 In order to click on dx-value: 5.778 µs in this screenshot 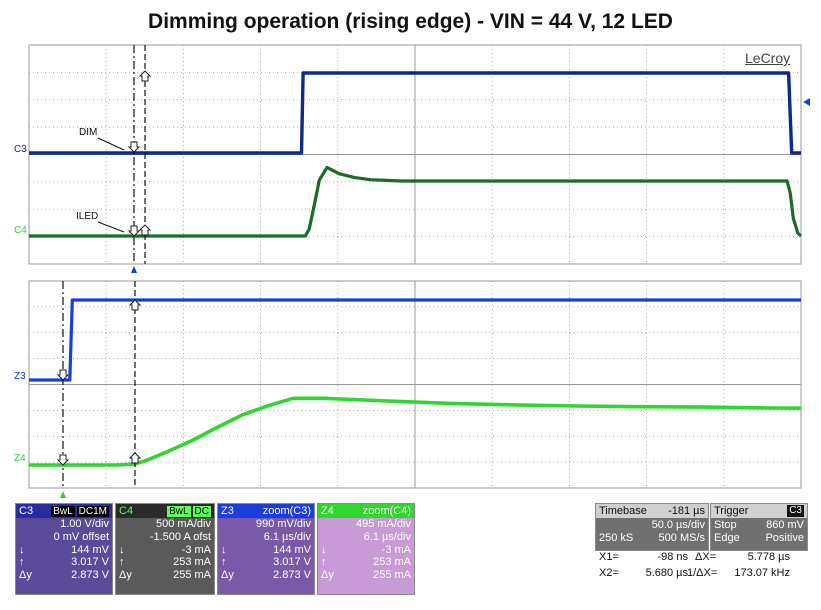, I will do `click(768, 557)`.